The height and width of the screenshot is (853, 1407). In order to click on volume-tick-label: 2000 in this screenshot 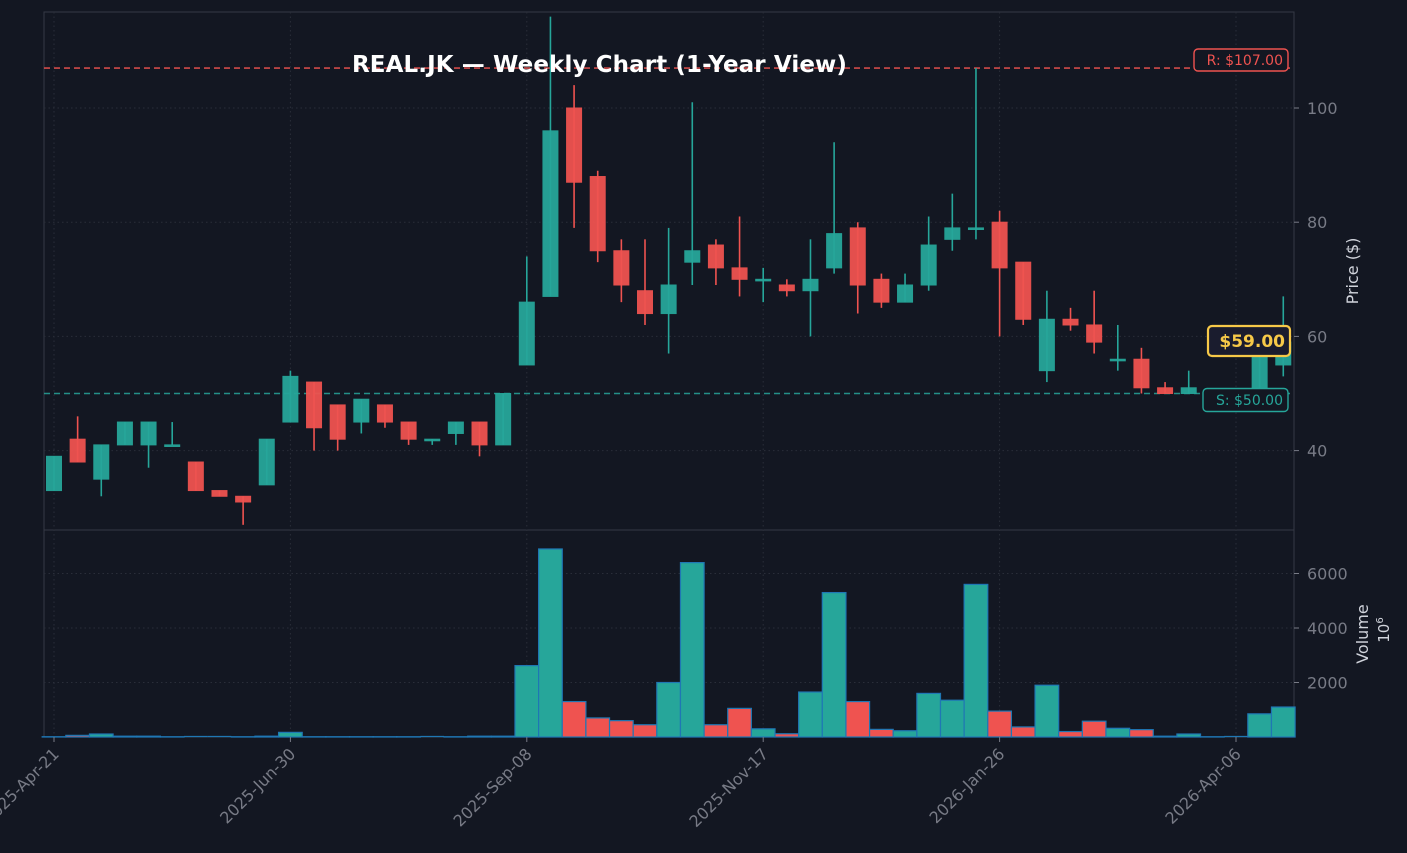, I will do `click(1327, 683)`.